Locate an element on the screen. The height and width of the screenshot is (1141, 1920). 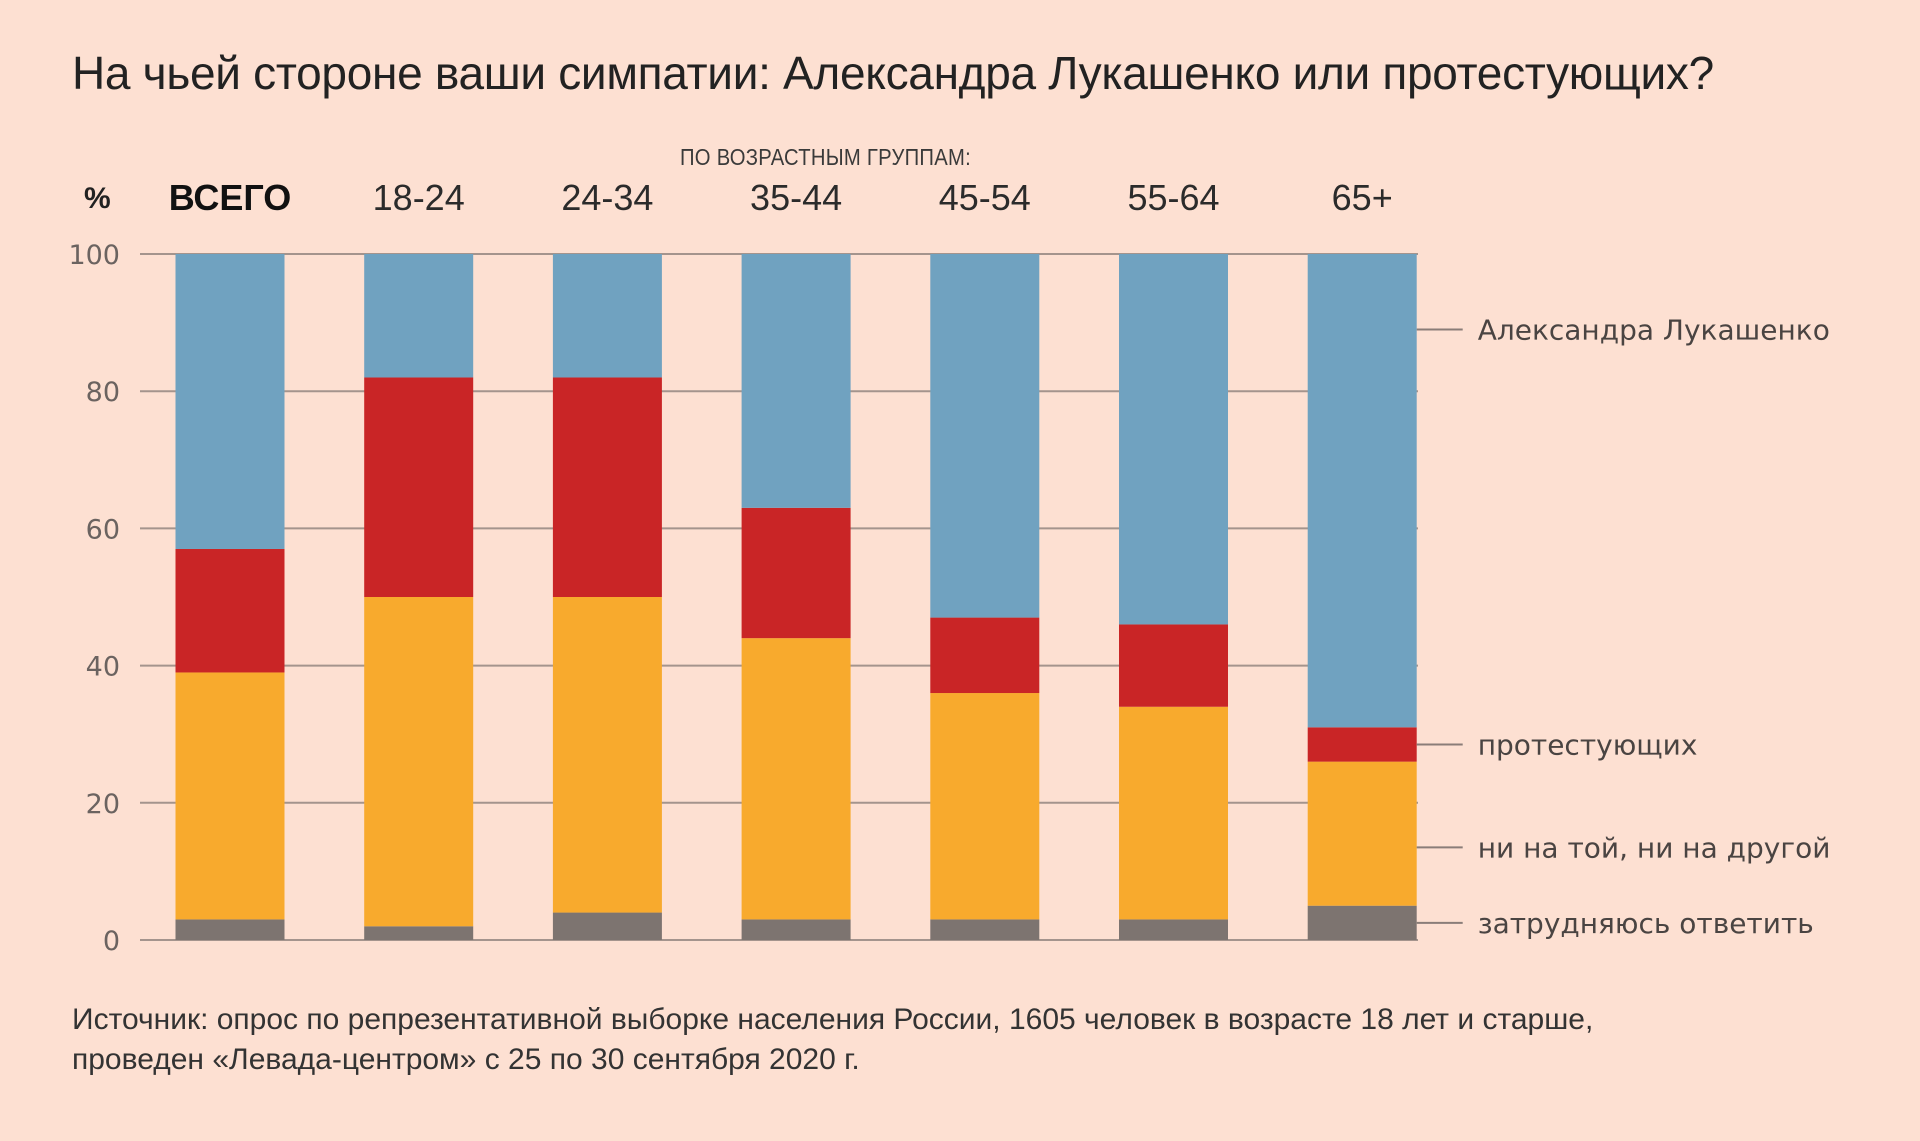
y-tick-label: 80 is located at coordinates (103, 392).